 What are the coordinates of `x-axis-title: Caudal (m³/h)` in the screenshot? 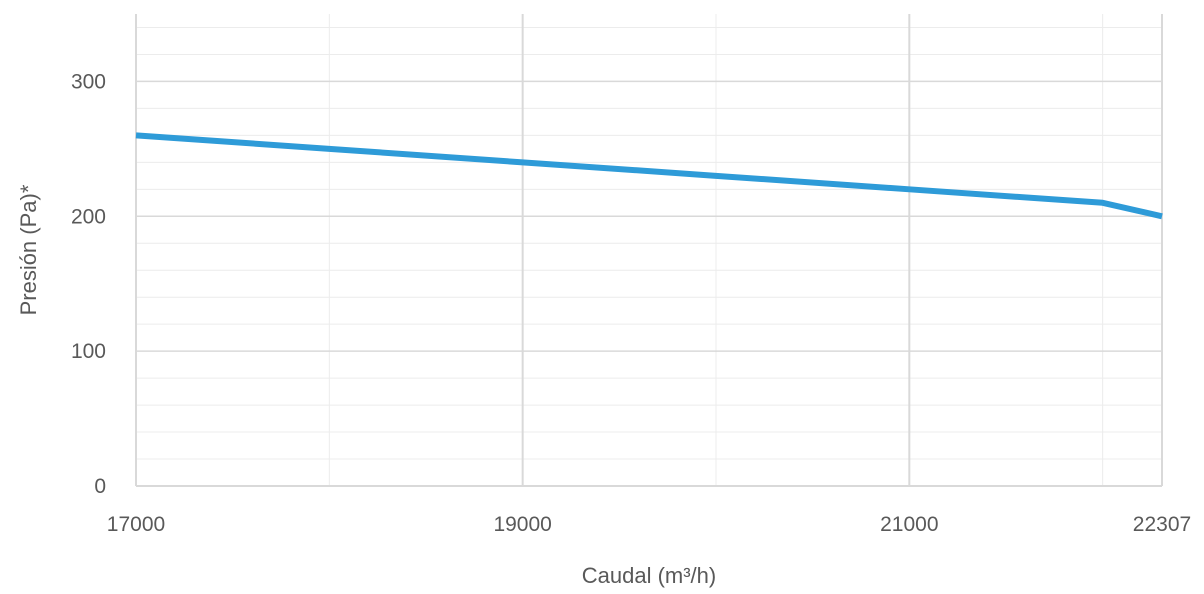 It's located at (649, 575).